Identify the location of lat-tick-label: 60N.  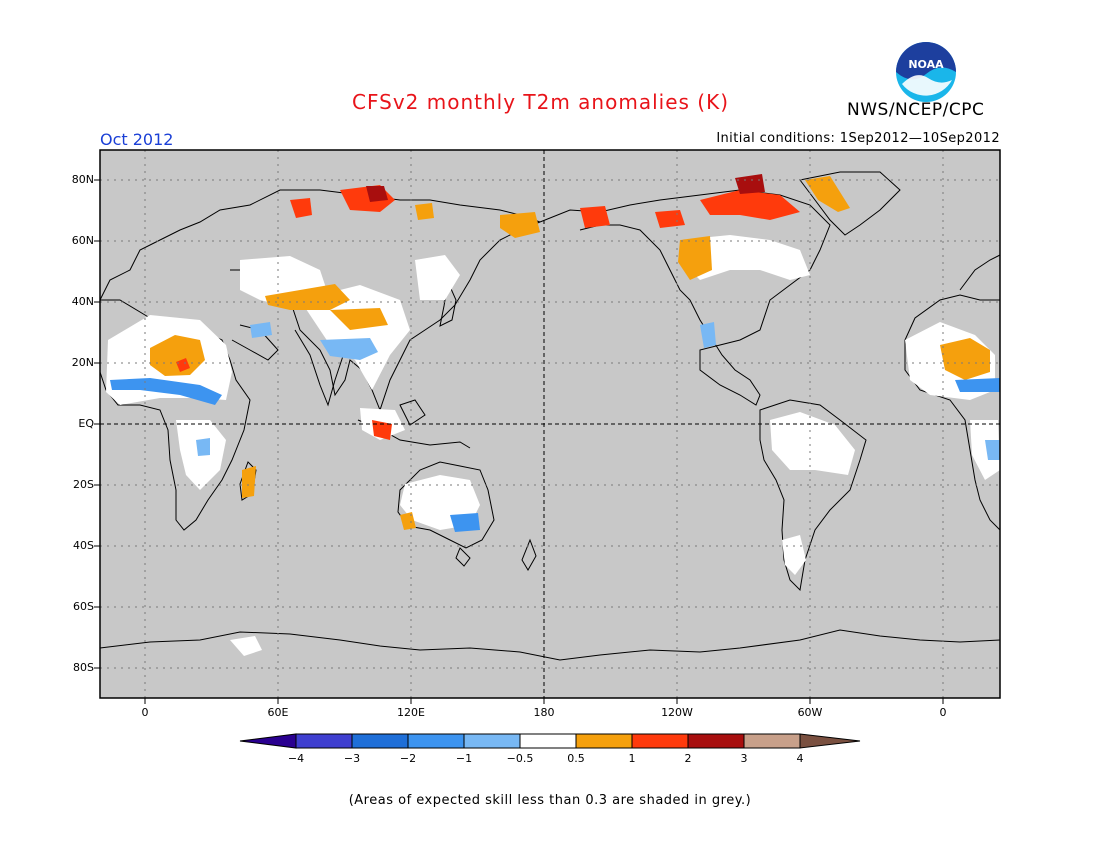
(82, 240).